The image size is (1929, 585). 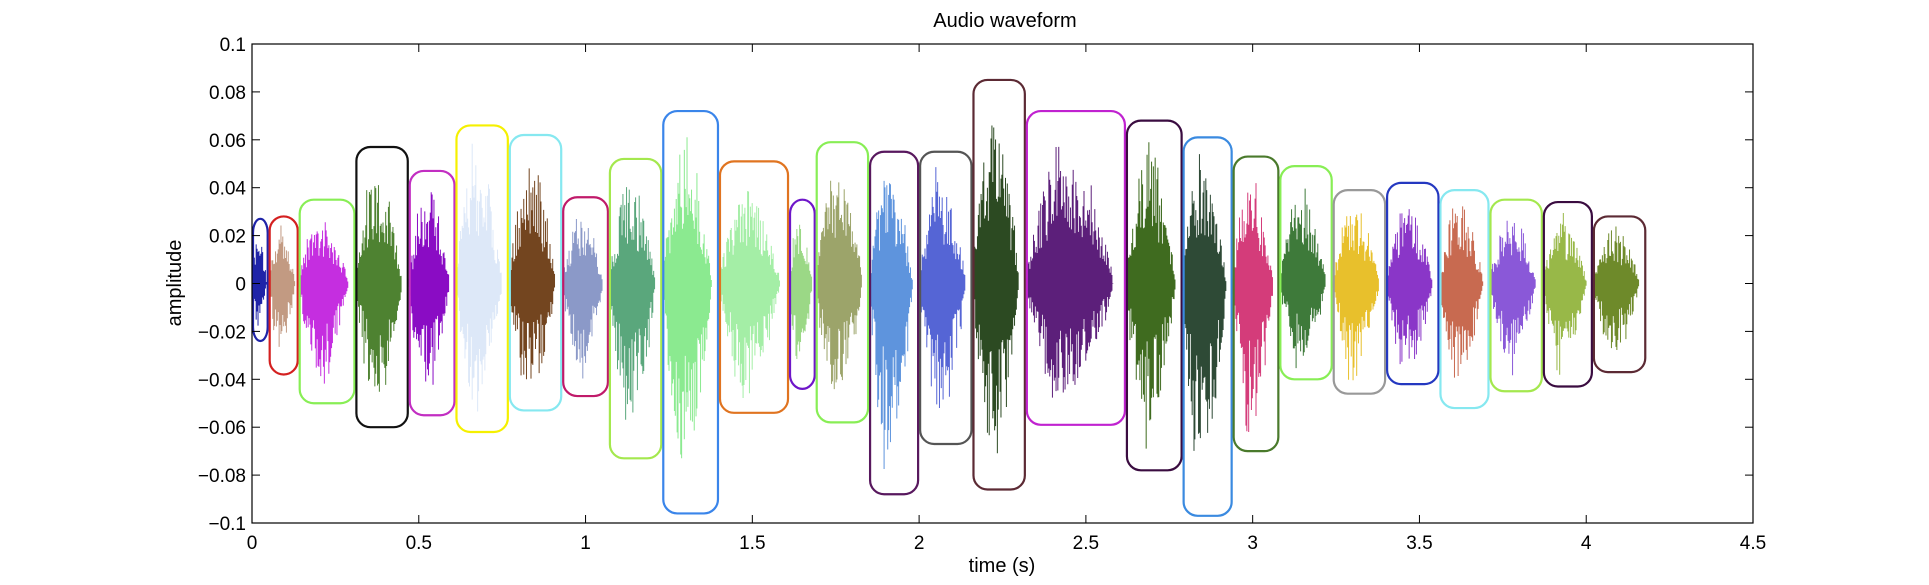 What do you see at coordinates (227, 524) in the screenshot?
I see `y-tick-label: −0.1` at bounding box center [227, 524].